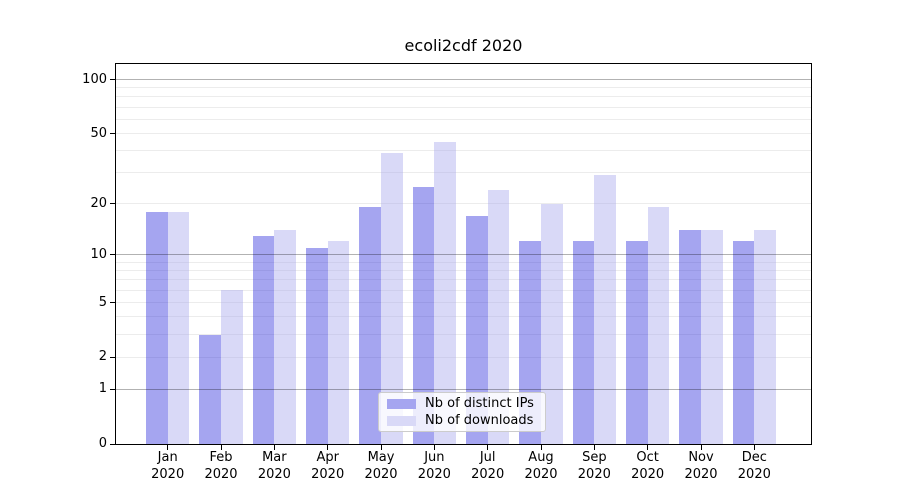 Image resolution: width=900 pixels, height=500 pixels. What do you see at coordinates (423, 315) in the screenshot?
I see `bar-distinct-ips-jun` at bounding box center [423, 315].